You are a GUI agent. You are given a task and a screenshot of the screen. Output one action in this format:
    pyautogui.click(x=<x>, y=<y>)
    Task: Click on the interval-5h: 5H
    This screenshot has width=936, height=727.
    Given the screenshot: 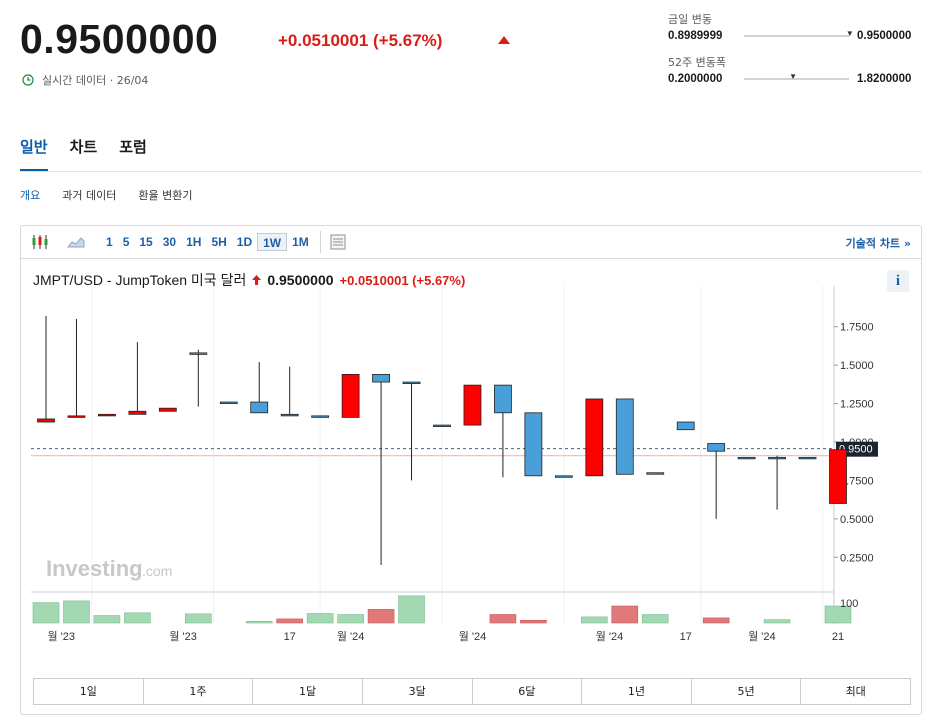 What is the action you would take?
    pyautogui.click(x=219, y=242)
    